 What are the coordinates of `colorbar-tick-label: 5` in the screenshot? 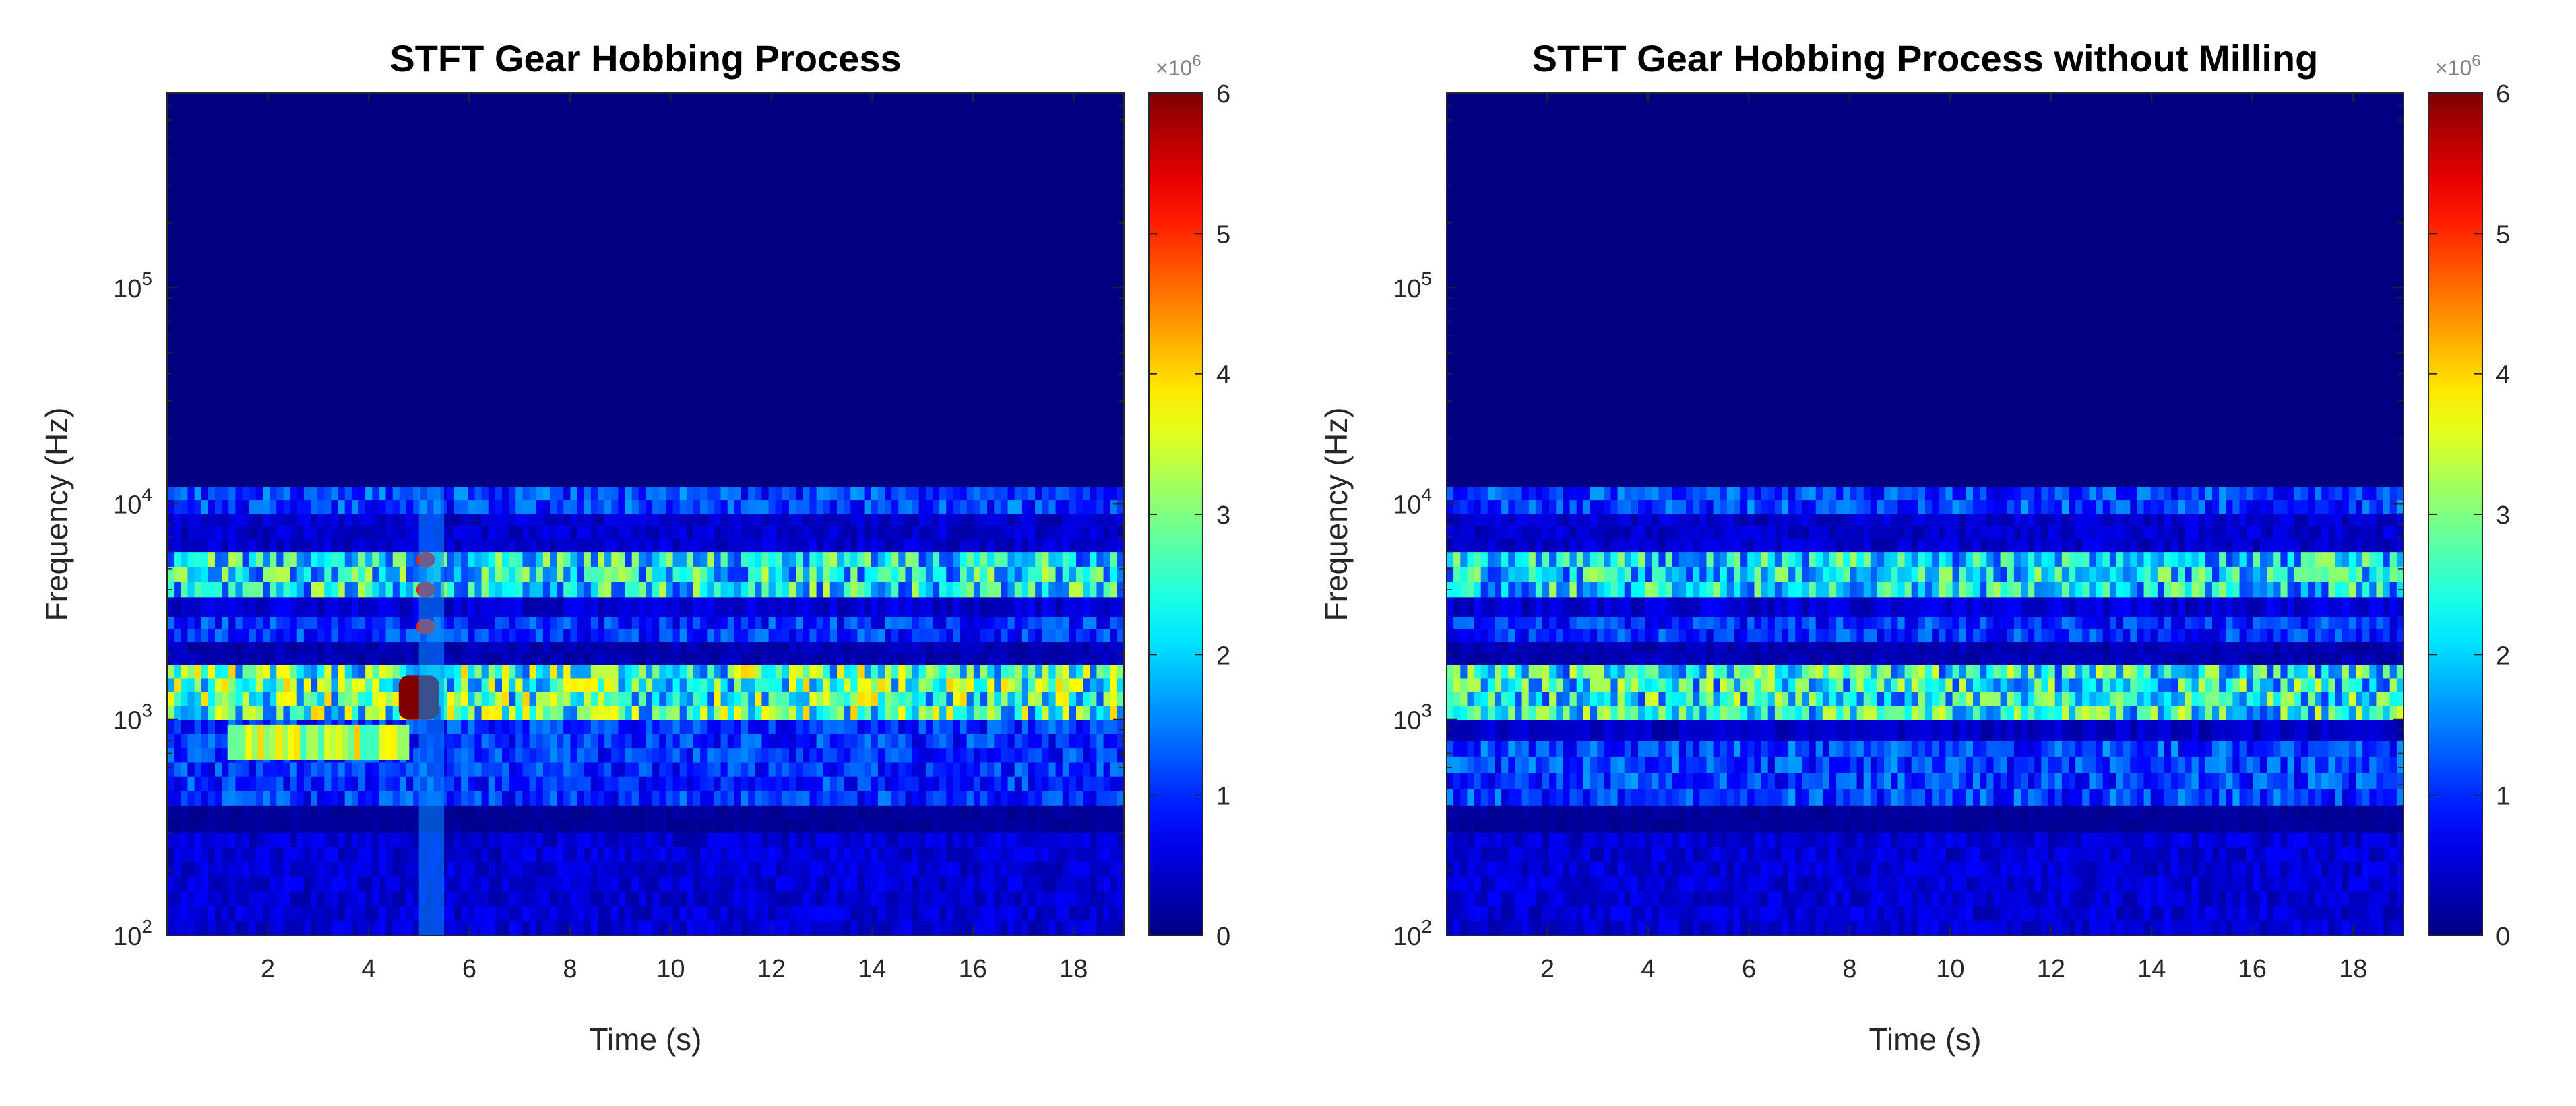 It's located at (1223, 234).